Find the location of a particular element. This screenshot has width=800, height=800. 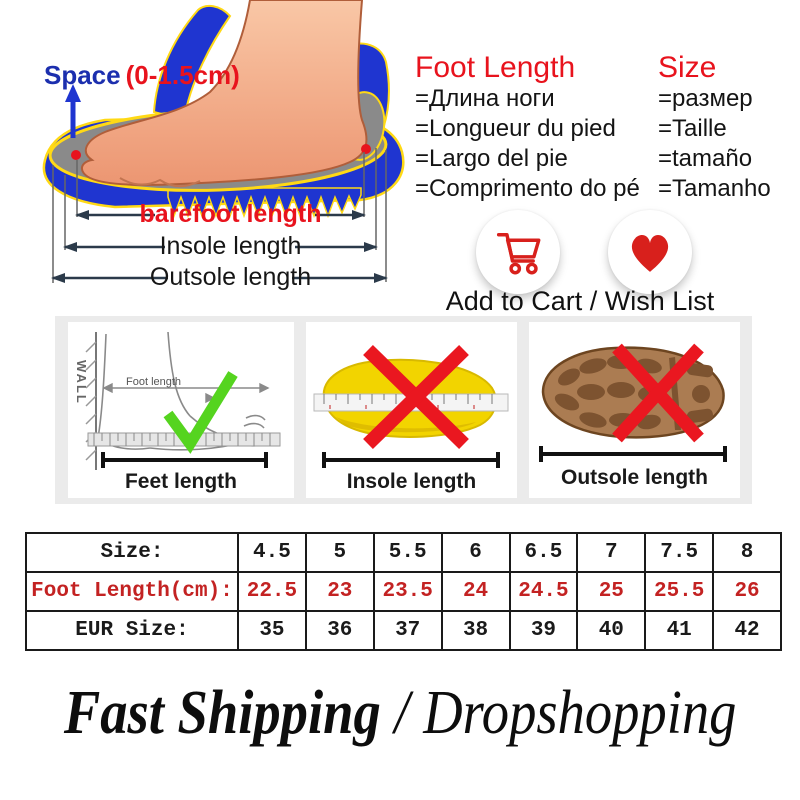

size-table-cell: 40 is located at coordinates (611, 630).